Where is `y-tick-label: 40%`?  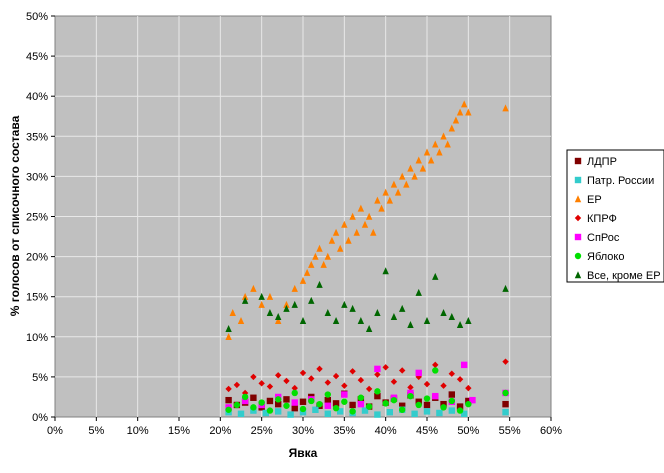 y-tick-label: 40% is located at coordinates (37, 97).